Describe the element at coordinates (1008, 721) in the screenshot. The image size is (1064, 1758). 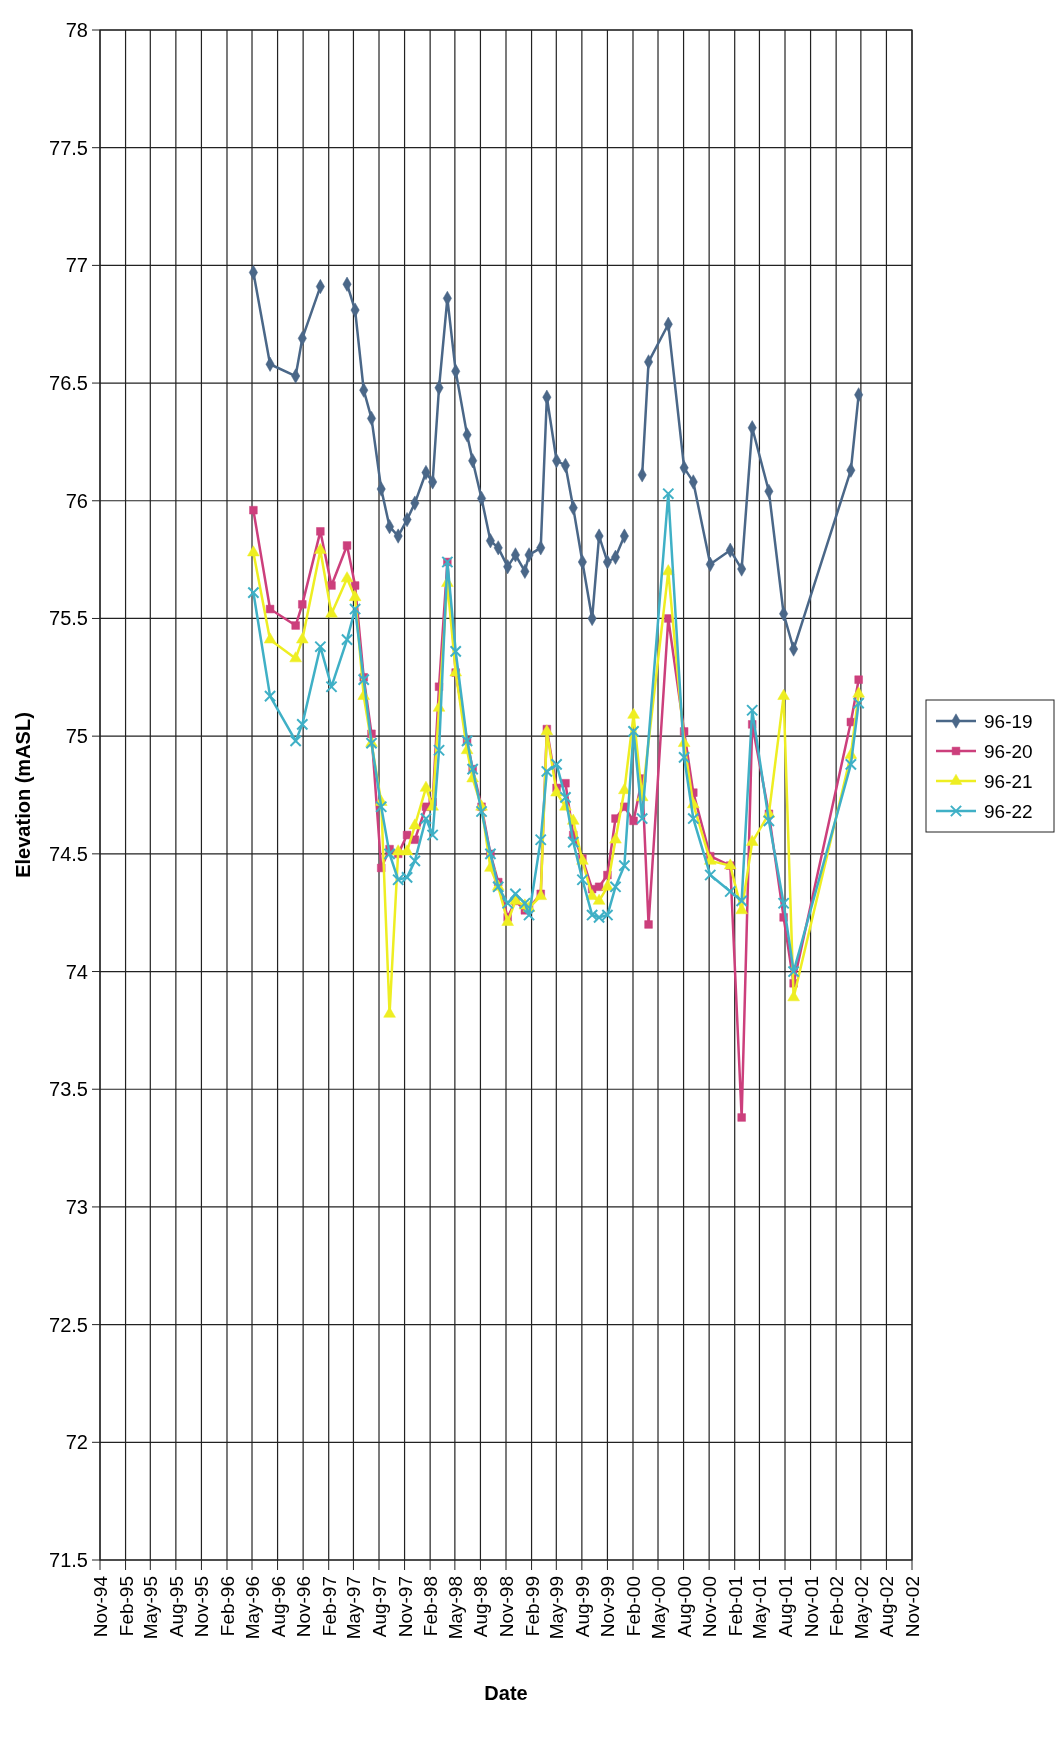
I see `legend-label: 96-19` at that location.